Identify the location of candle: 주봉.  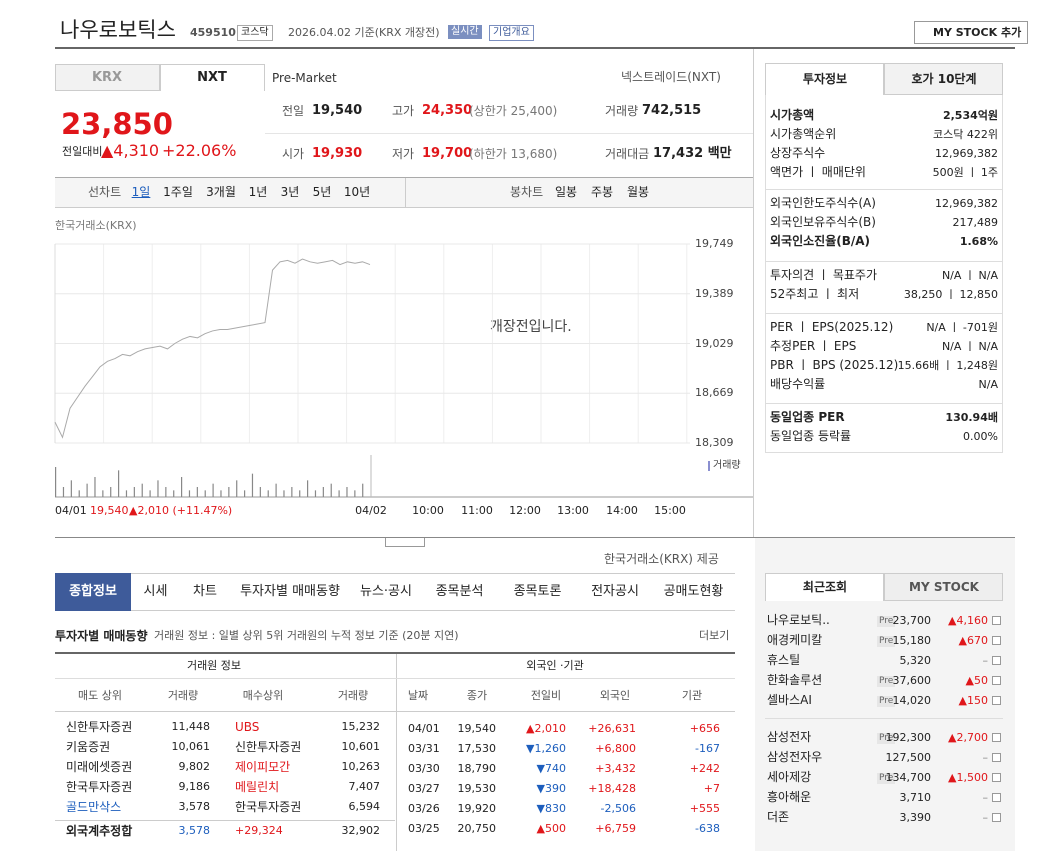
(602, 192).